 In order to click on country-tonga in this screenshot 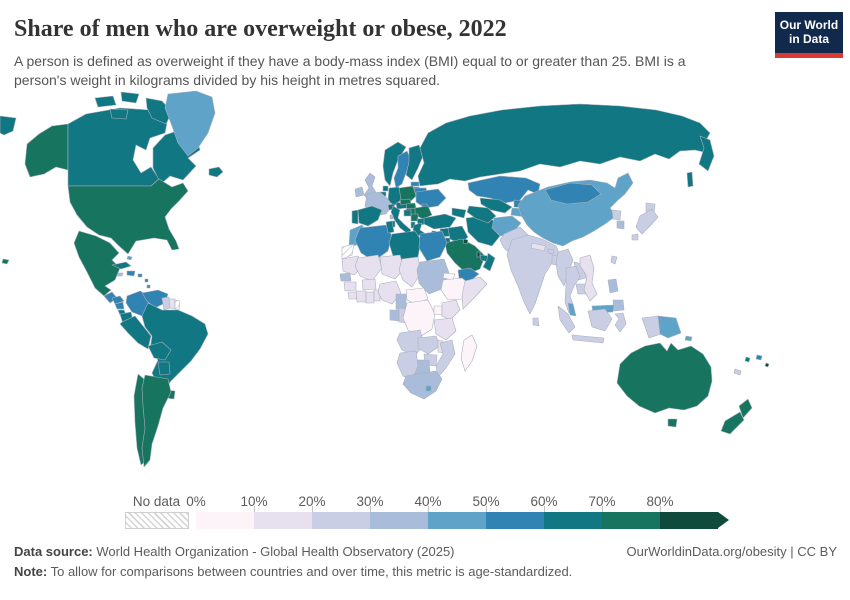, I will do `click(767, 365)`.